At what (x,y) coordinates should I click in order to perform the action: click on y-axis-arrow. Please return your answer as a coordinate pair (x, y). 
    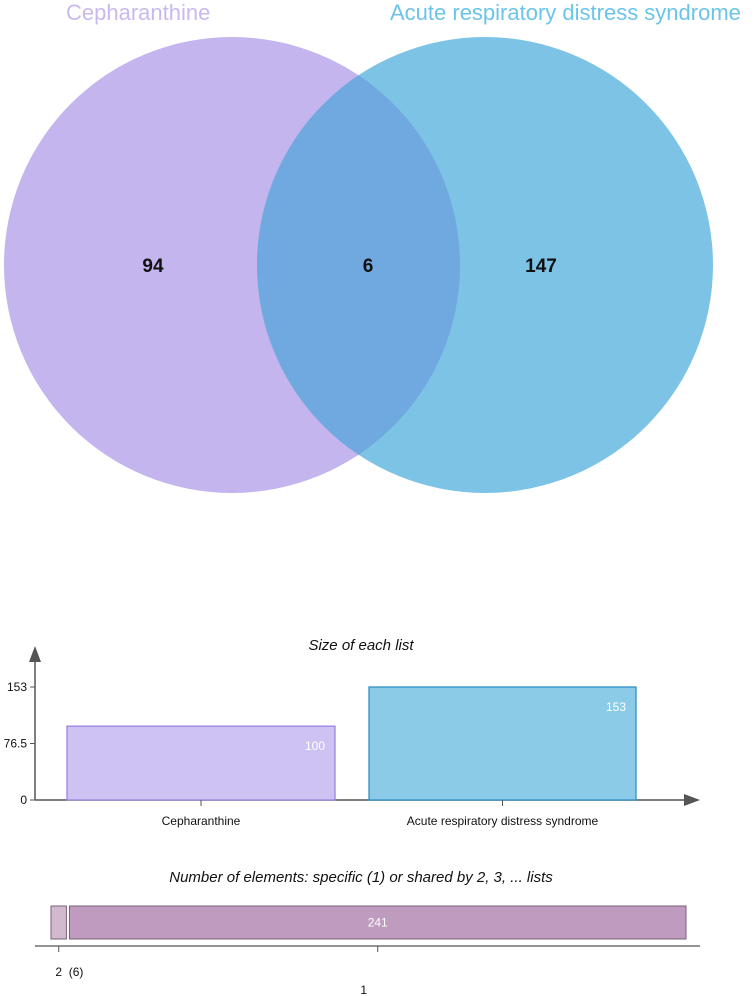
    Looking at the image, I should click on (35, 654).